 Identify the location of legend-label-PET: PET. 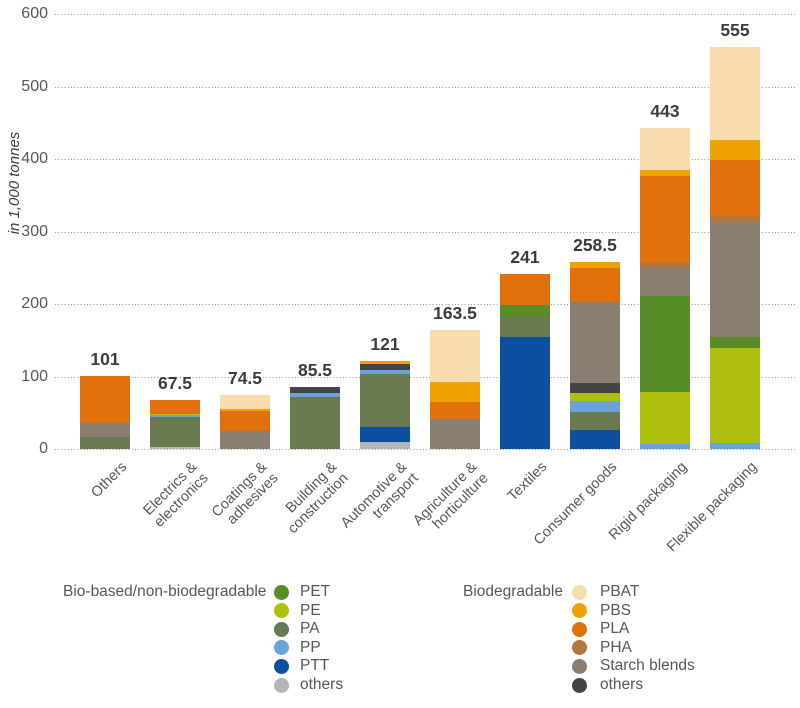
(315, 591).